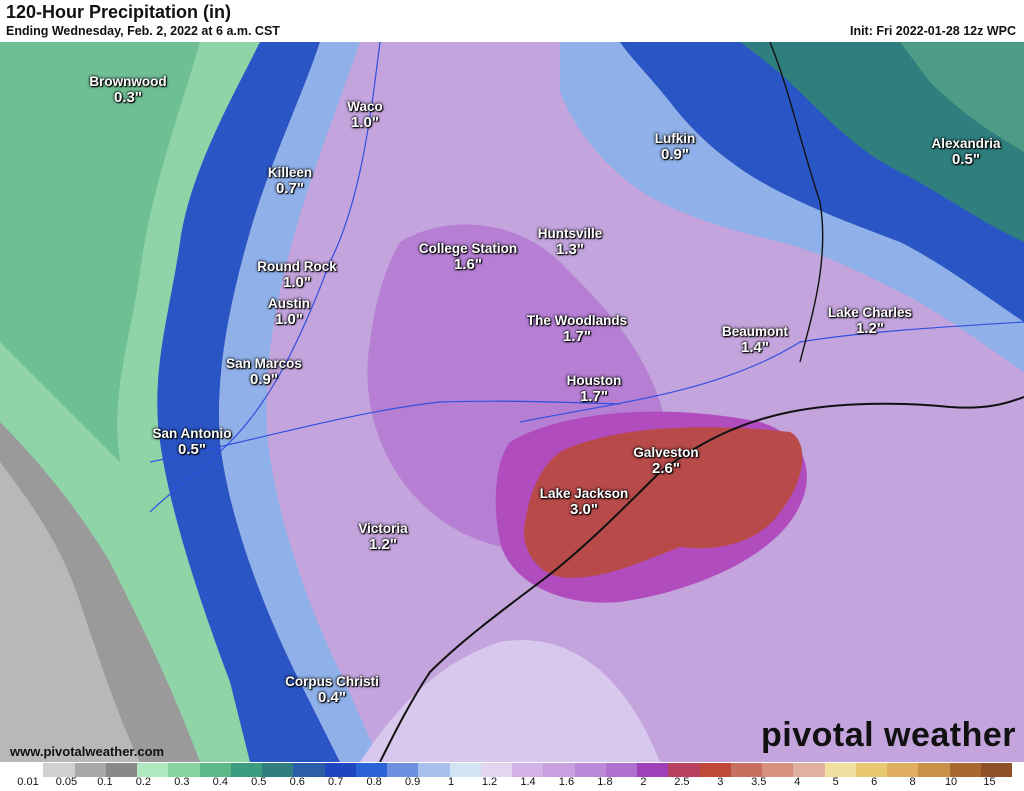 Image resolution: width=1024 pixels, height=791 pixels. Describe the element at coordinates (835, 782) in the screenshot. I see `legend-tick-label: 5` at that location.